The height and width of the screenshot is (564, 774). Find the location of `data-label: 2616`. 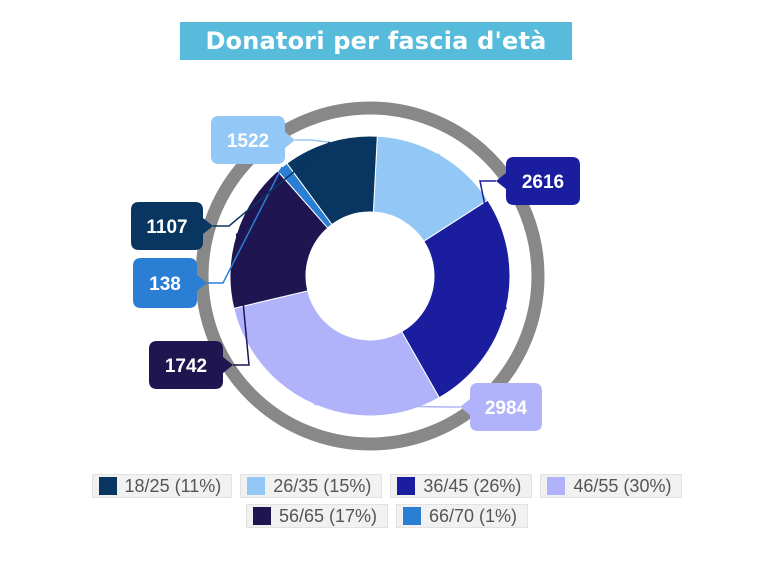

data-label: 2616 is located at coordinates (538, 181).